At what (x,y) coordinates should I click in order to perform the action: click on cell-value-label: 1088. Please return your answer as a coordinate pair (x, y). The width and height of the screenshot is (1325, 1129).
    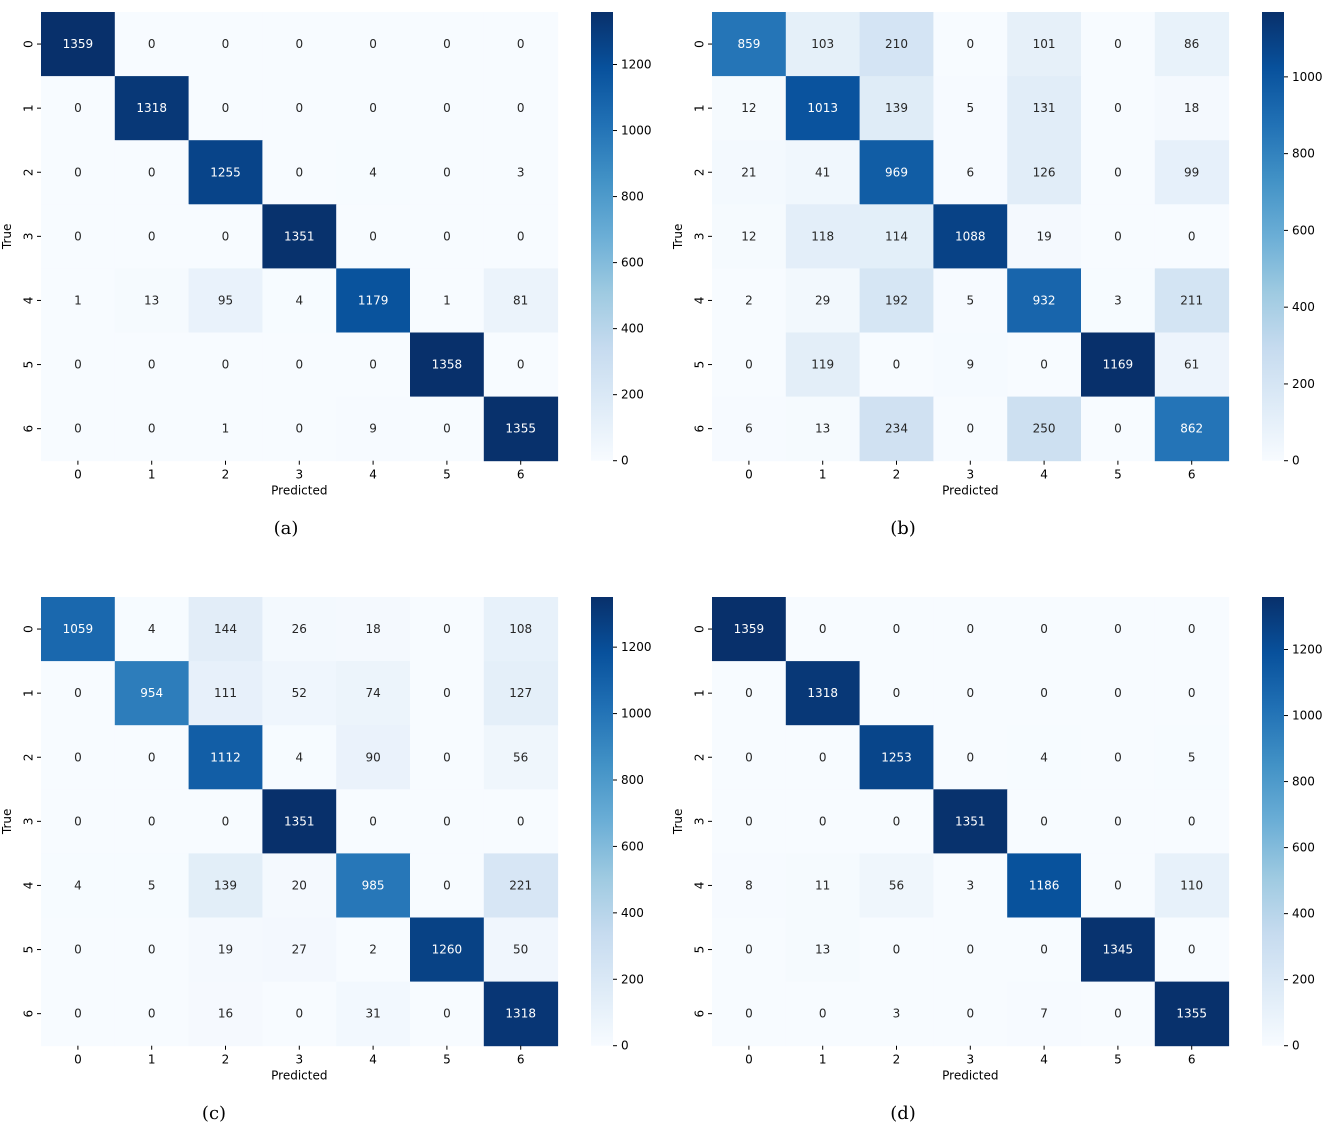
    Looking at the image, I should click on (970, 236).